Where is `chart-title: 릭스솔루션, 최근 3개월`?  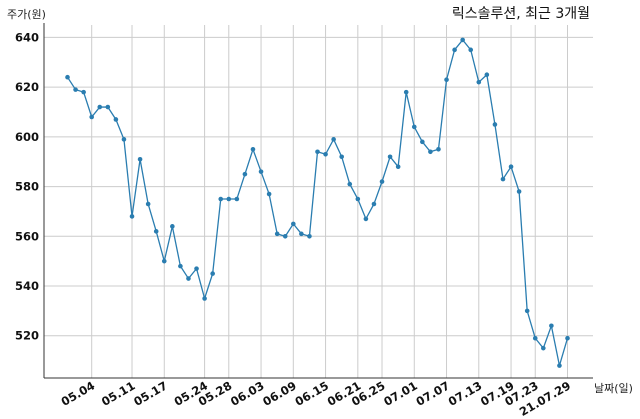
chart-title: 릭스솔루션, 최근 3개월 is located at coordinates (521, 14).